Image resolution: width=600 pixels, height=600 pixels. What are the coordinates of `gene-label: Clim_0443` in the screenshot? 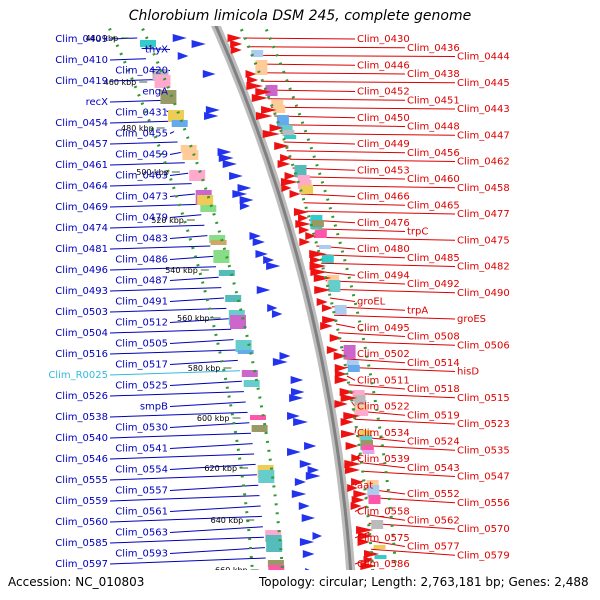 It's located at (483, 109).